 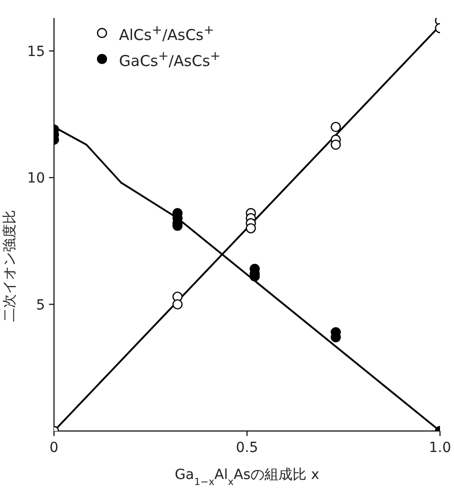 What do you see at coordinates (36, 178) in the screenshot?
I see `y-tick-label: 10` at bounding box center [36, 178].